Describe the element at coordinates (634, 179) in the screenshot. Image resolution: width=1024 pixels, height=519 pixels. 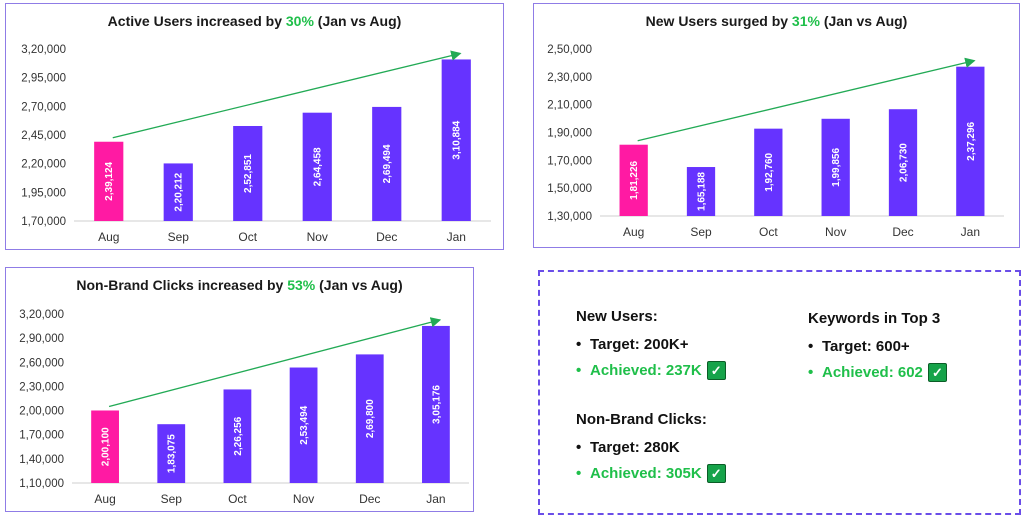
I see `bar-value-label: 1,81,226` at that location.